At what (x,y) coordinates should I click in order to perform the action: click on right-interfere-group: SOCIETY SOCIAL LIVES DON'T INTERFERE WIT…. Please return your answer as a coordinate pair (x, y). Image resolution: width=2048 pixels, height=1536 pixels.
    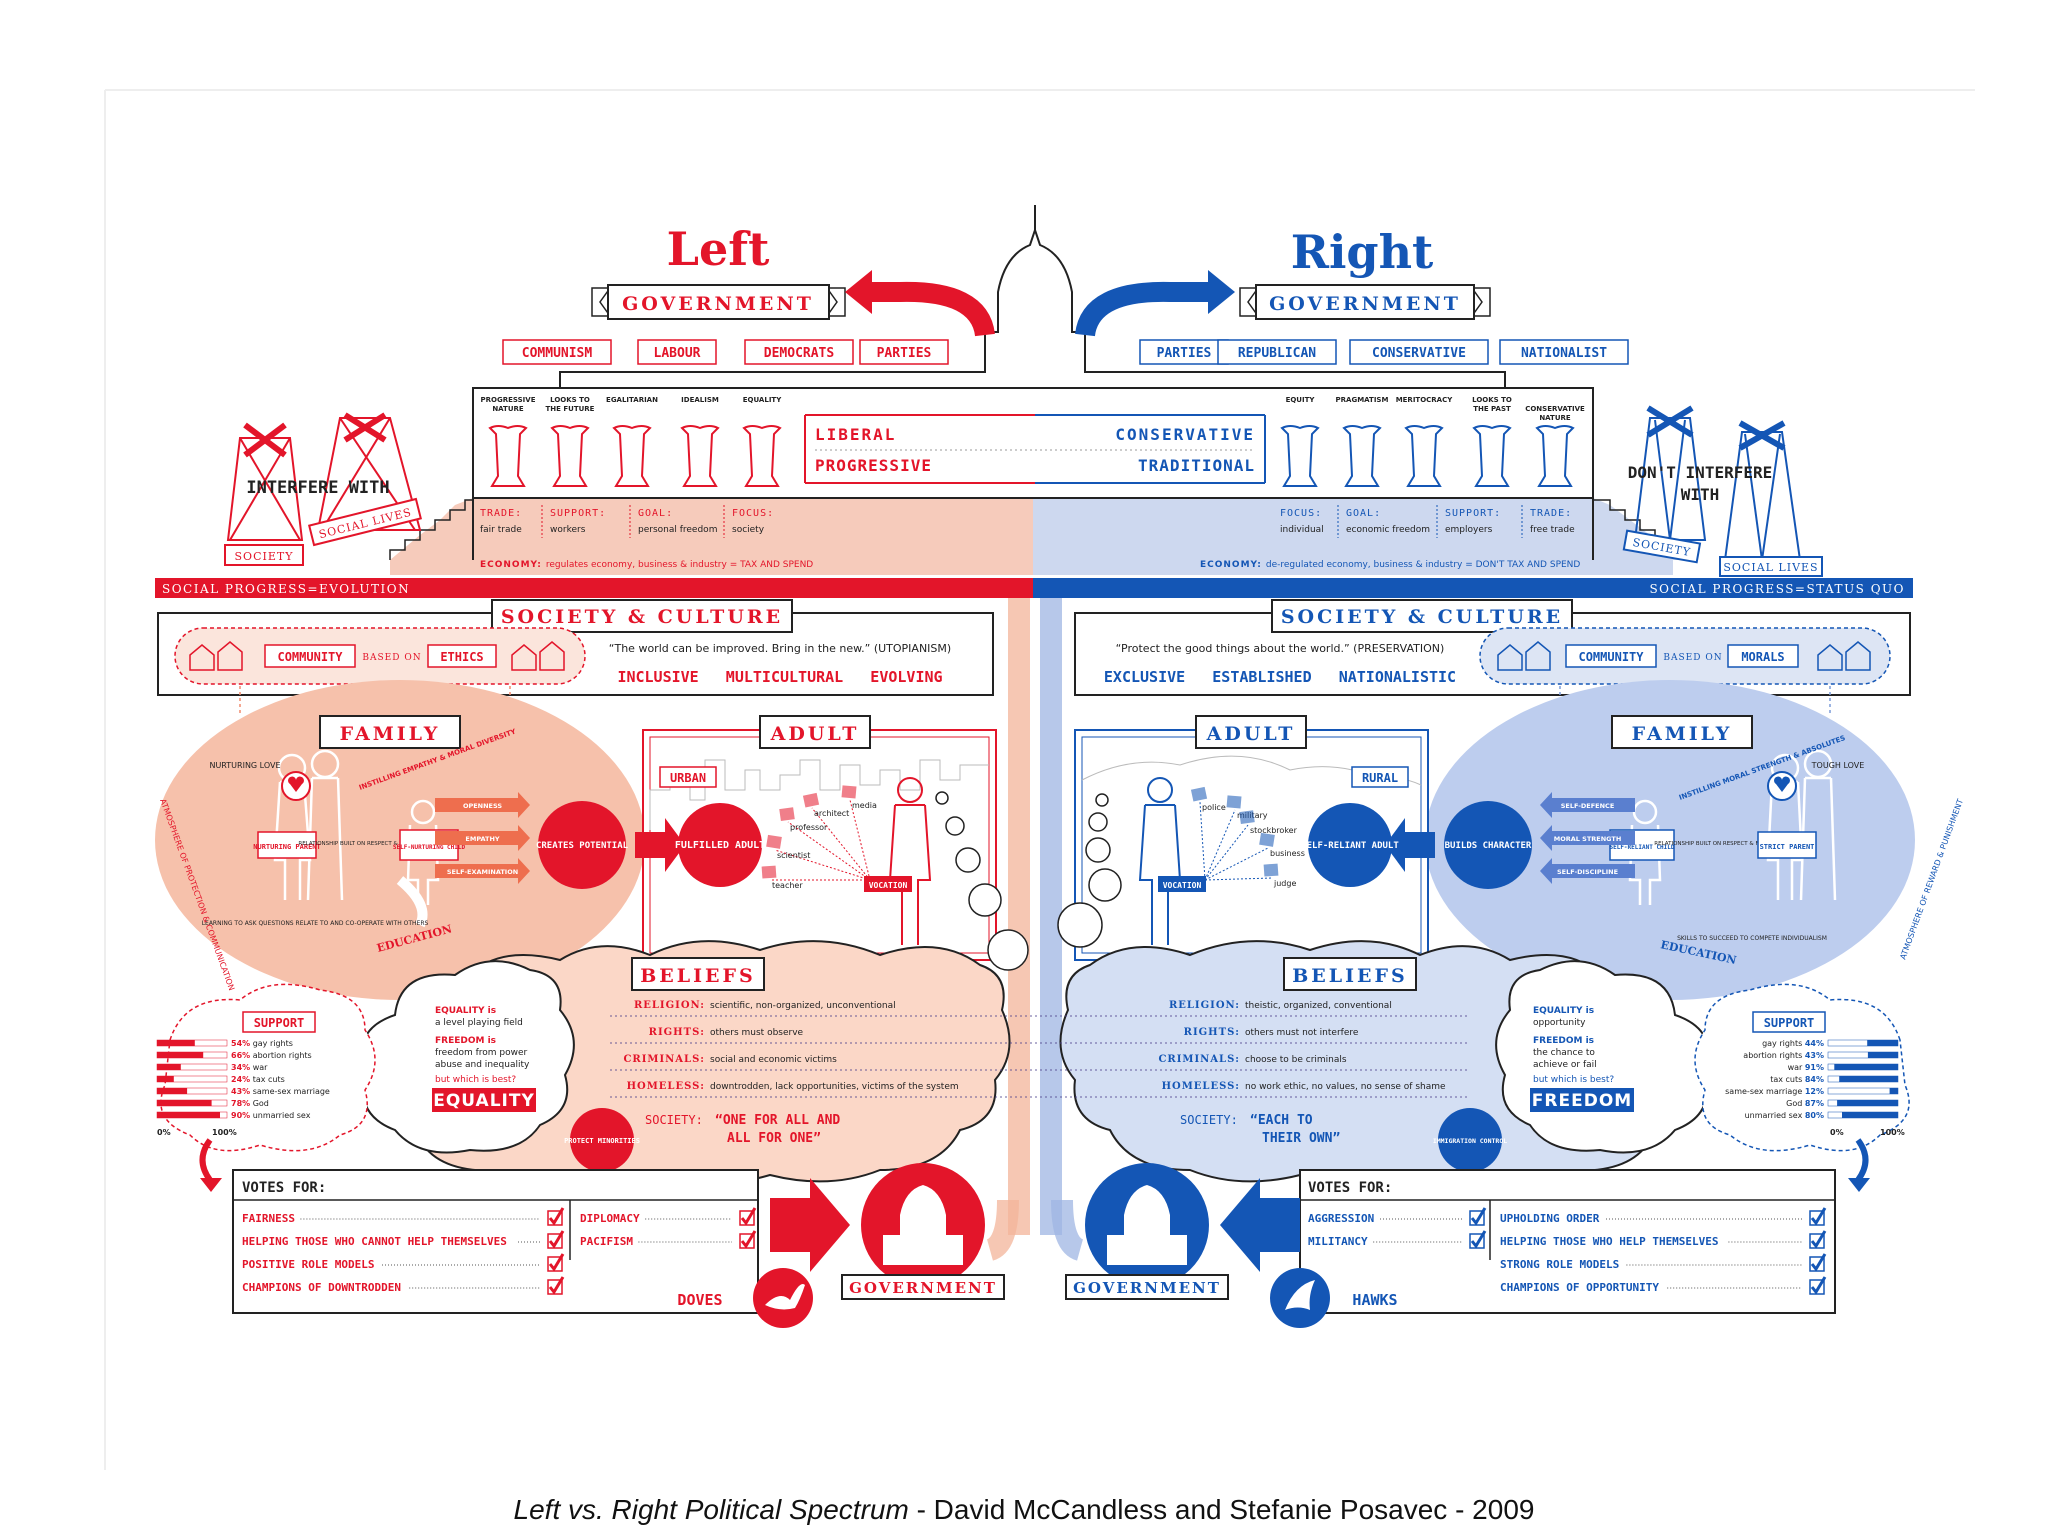
    Looking at the image, I should click on (1722, 491).